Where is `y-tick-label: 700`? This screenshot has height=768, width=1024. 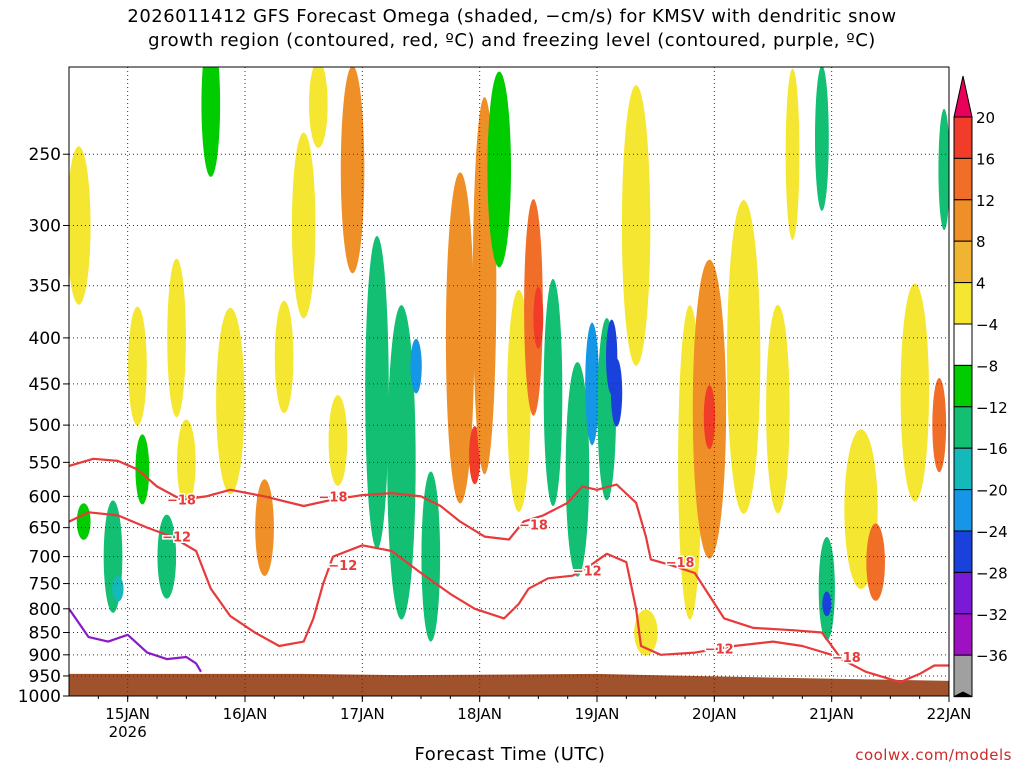 y-tick-label: 700 is located at coordinates (45, 558).